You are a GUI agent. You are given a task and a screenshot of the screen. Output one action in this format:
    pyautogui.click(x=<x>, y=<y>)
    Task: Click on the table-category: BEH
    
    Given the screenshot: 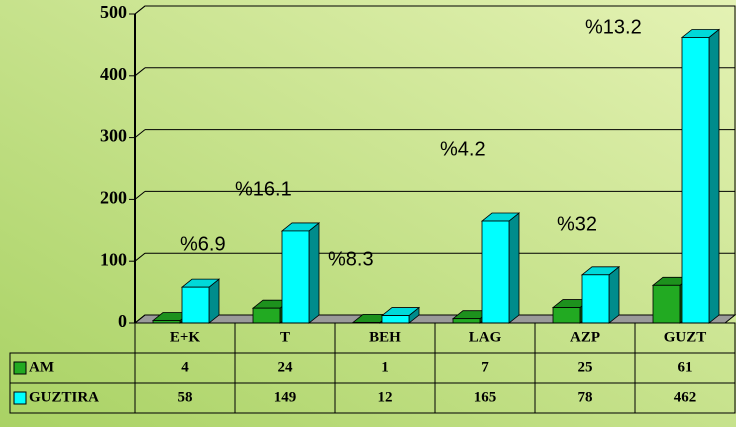 What is the action you would take?
    pyautogui.click(x=385, y=337)
    